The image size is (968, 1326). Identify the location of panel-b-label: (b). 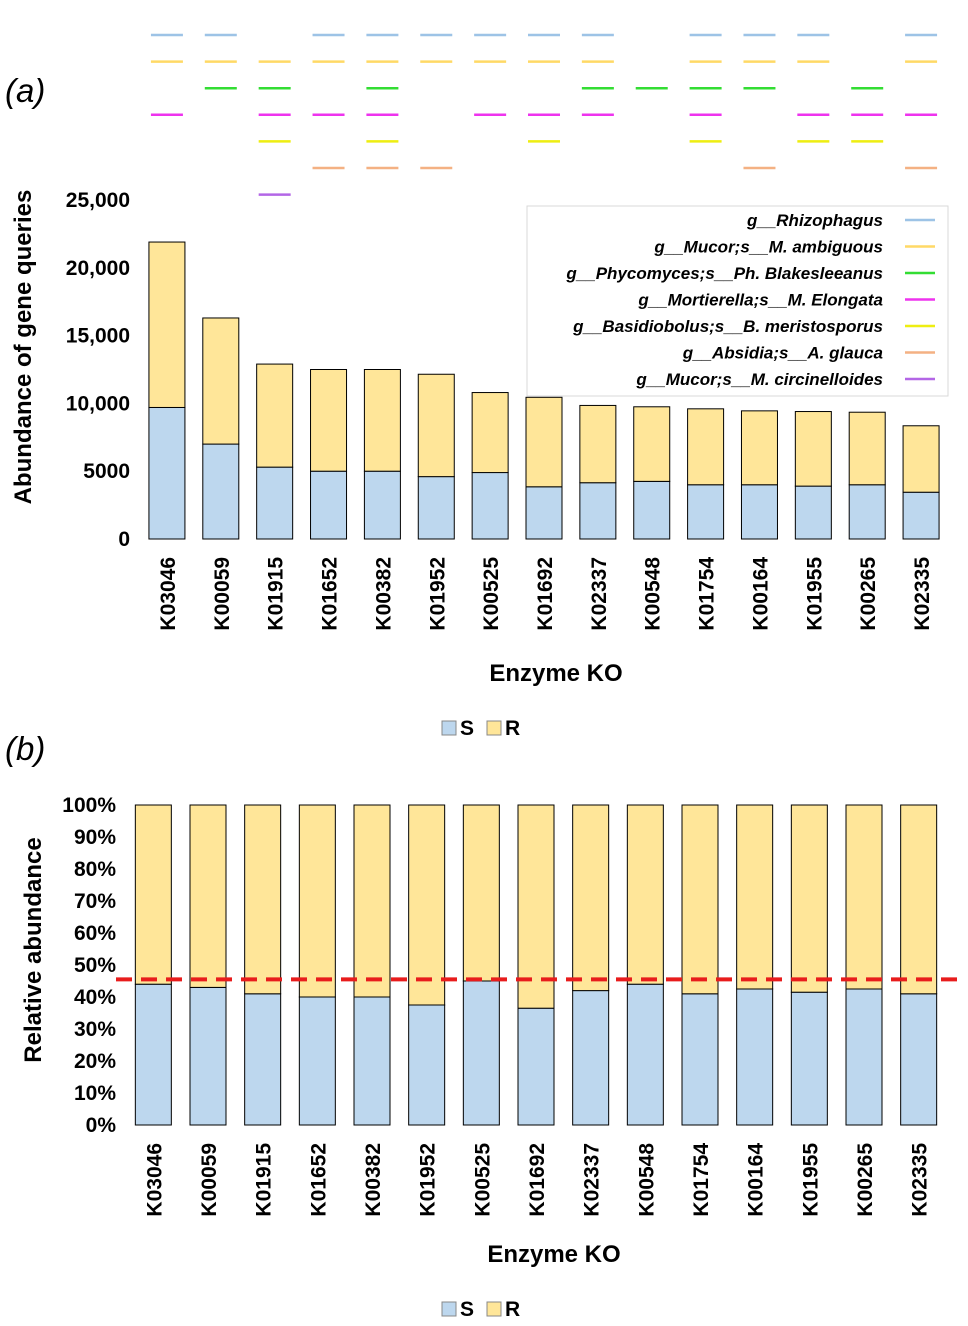
(25, 748).